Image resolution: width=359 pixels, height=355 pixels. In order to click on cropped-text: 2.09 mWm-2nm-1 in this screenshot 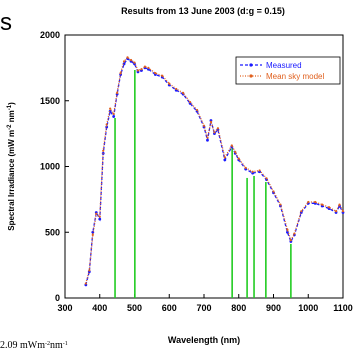, I will do `click(34, 345)`.